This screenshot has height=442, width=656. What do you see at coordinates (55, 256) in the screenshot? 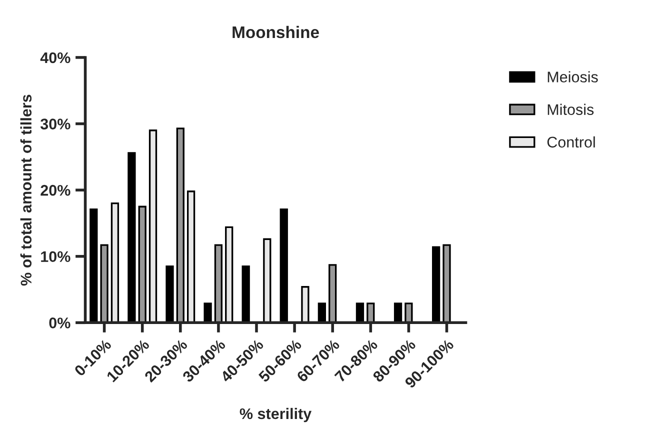
I see `y-tick-label: 10%` at bounding box center [55, 256].